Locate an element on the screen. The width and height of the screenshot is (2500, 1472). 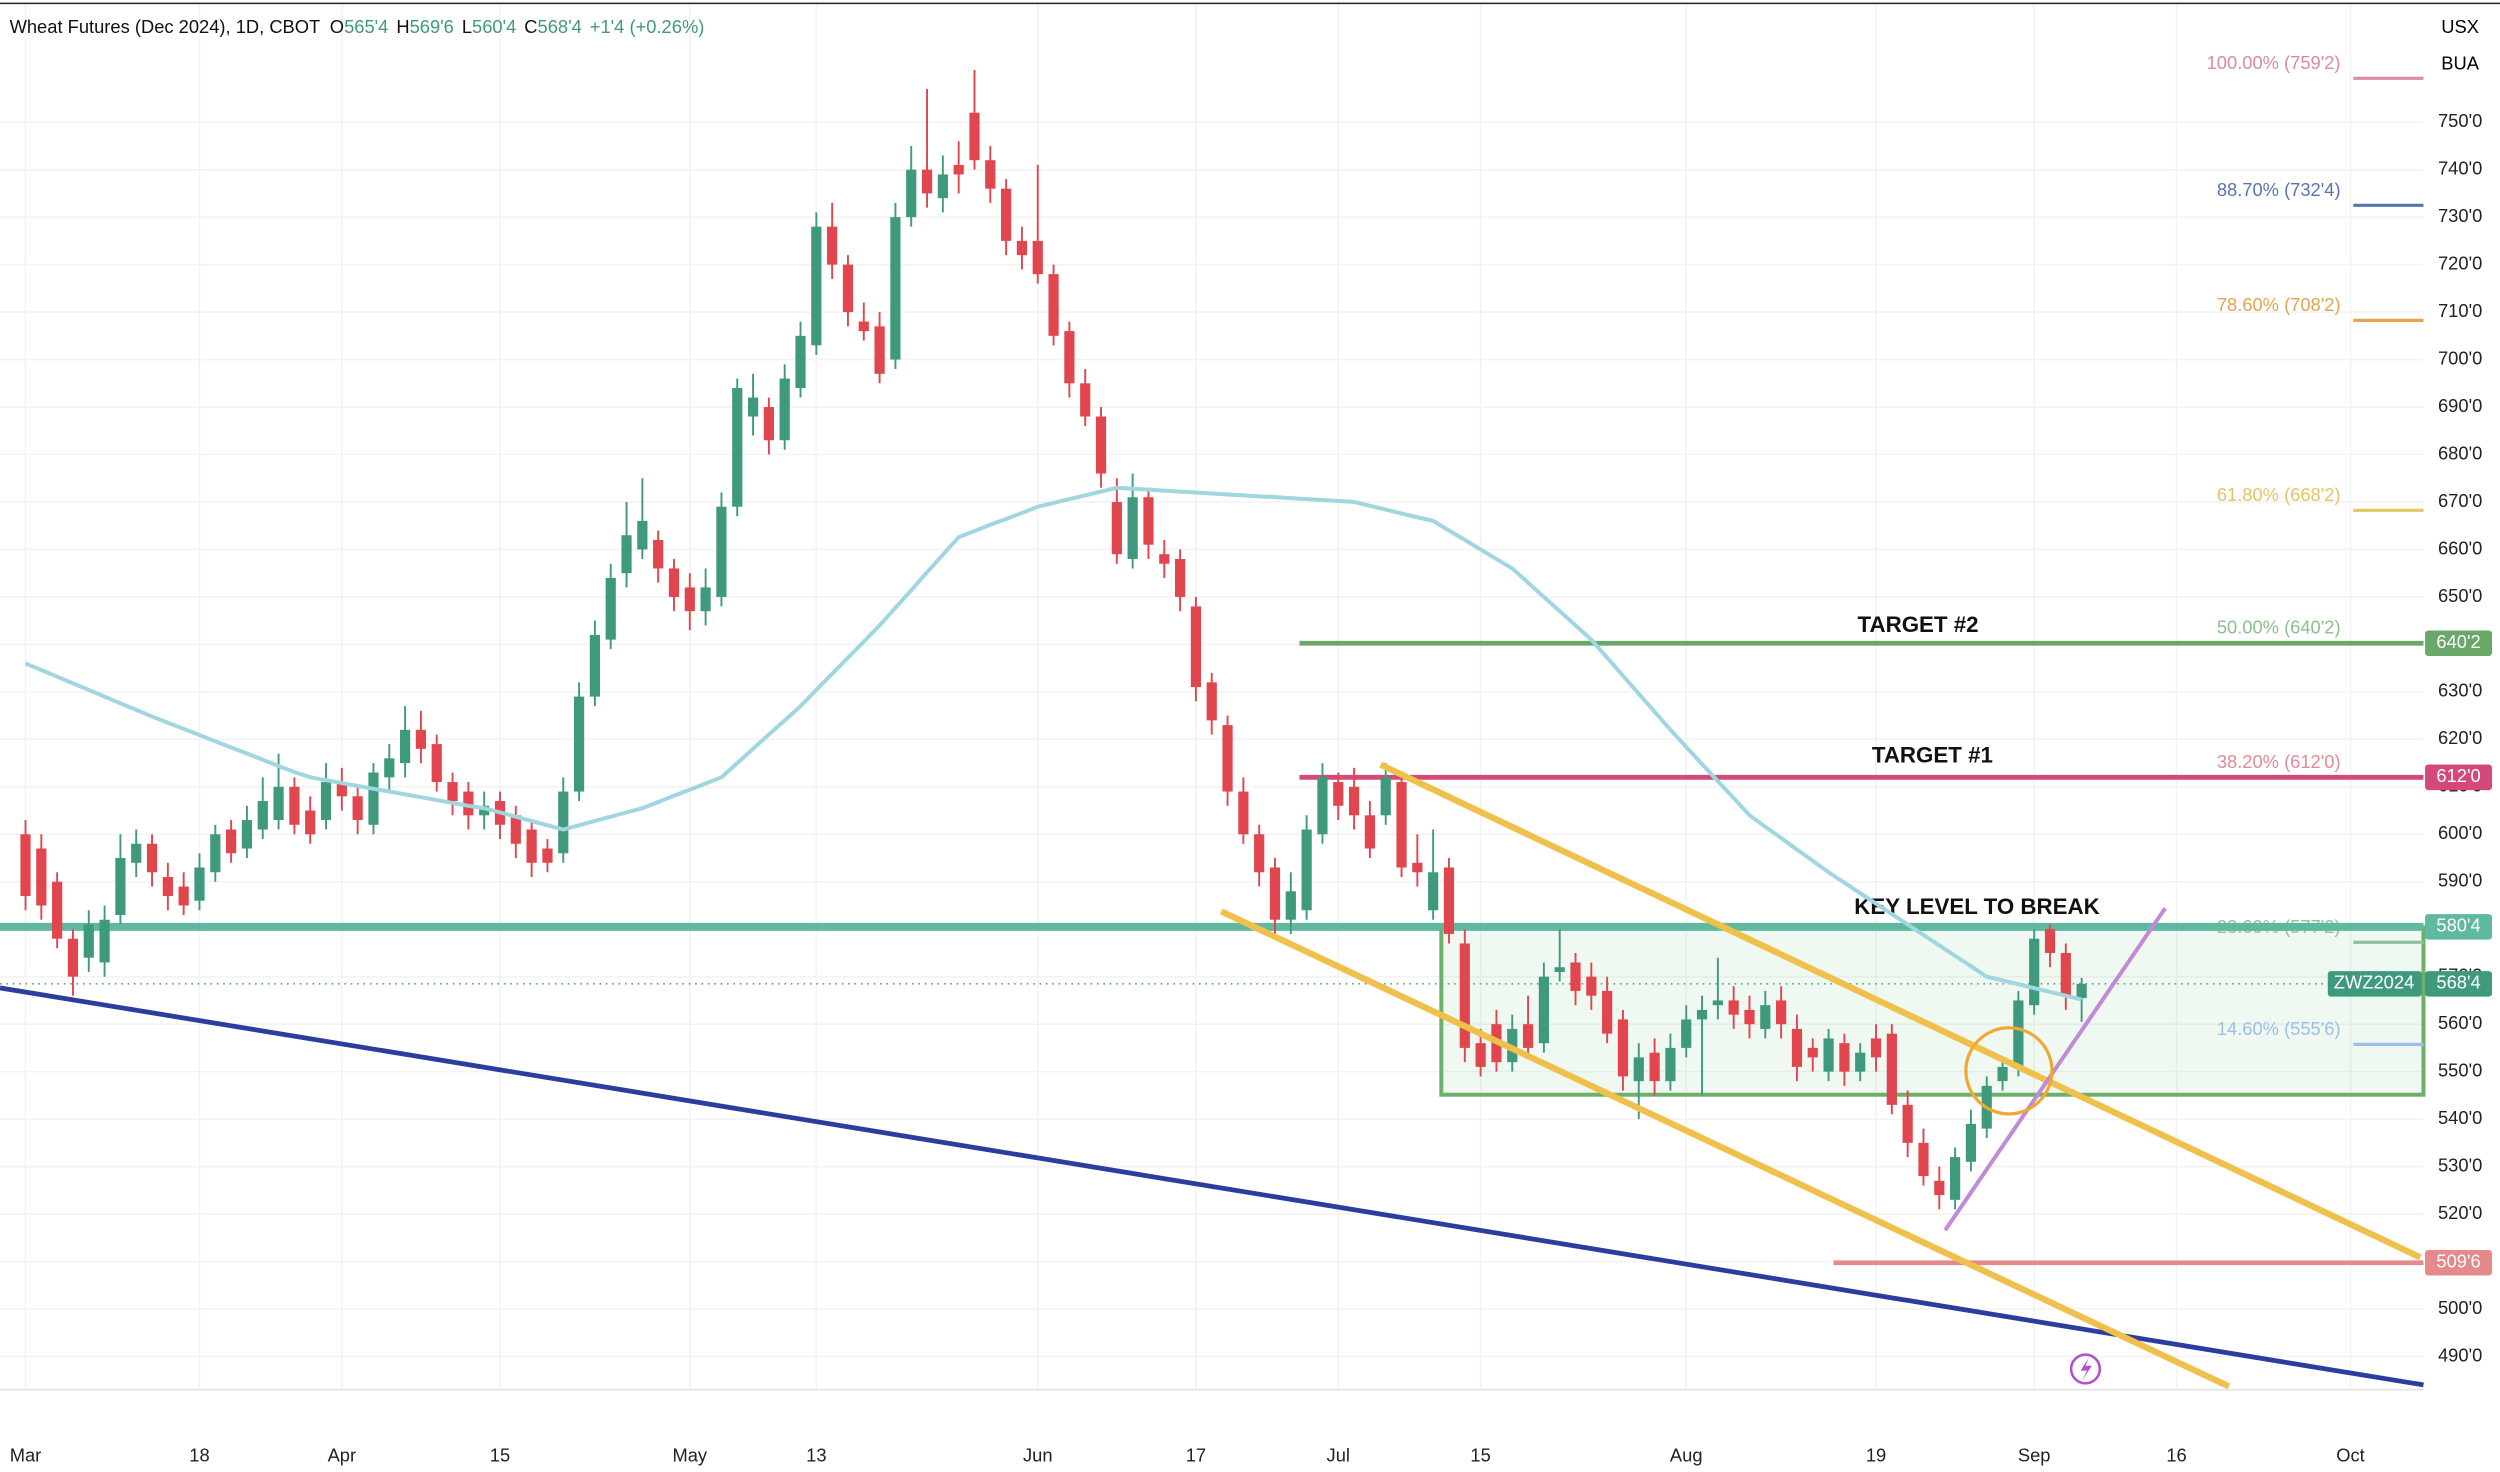
legend-key: C is located at coordinates (530, 26).